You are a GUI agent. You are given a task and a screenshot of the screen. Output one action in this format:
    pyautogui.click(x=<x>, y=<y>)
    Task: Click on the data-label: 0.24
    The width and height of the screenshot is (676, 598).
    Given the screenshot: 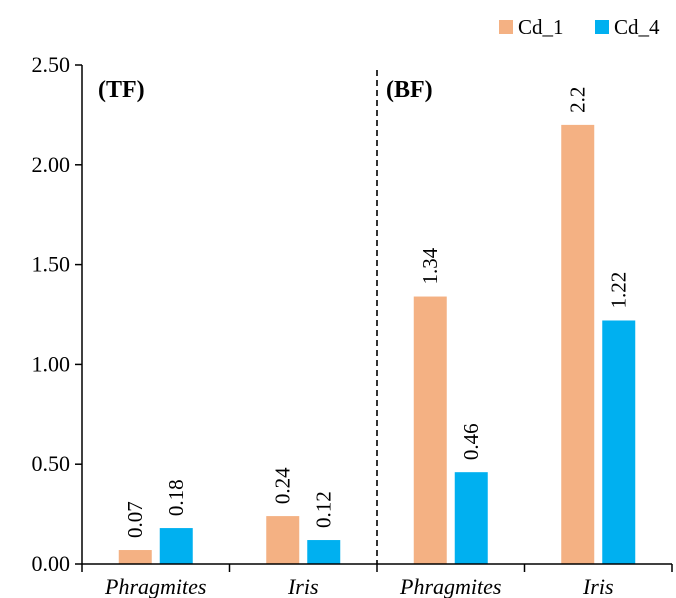 What is the action you would take?
    pyautogui.click(x=283, y=485)
    